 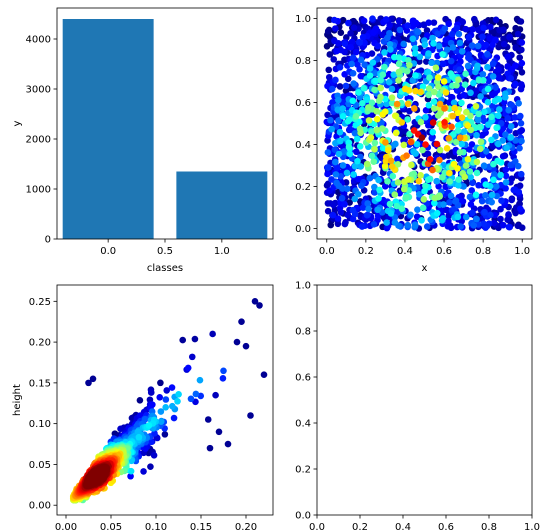 What do you see at coordinates (360, 527) in the screenshot?
I see `x-tick-label: 0.2` at bounding box center [360, 527].